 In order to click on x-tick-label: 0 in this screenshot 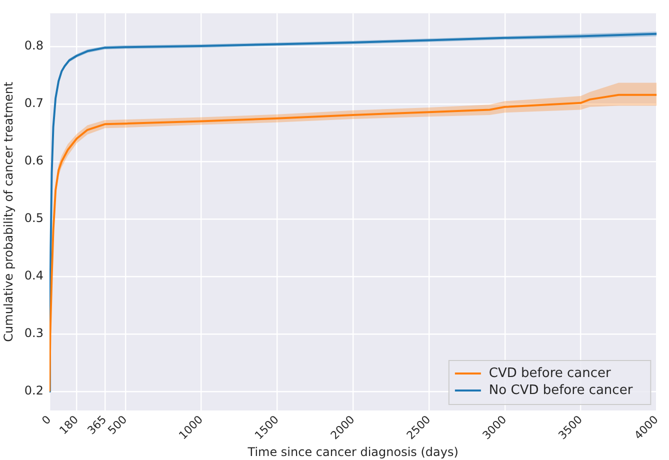, I will do `click(46, 420)`.